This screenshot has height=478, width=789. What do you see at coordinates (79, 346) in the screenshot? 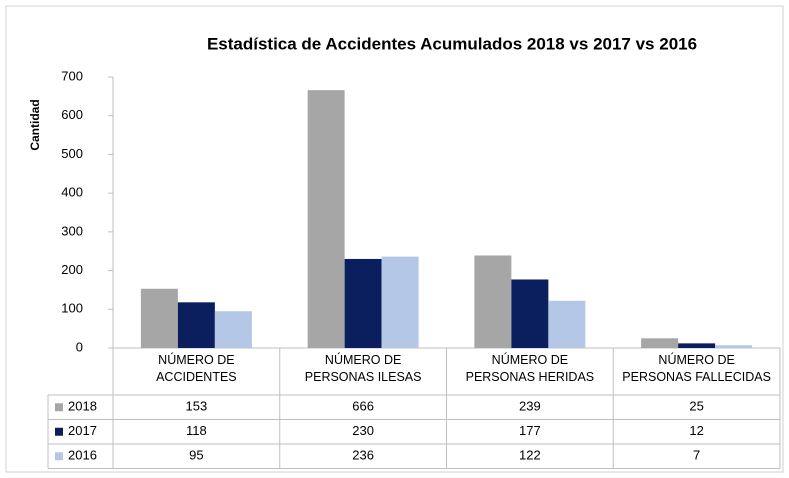
I see `y-tick-label: 0` at bounding box center [79, 346].